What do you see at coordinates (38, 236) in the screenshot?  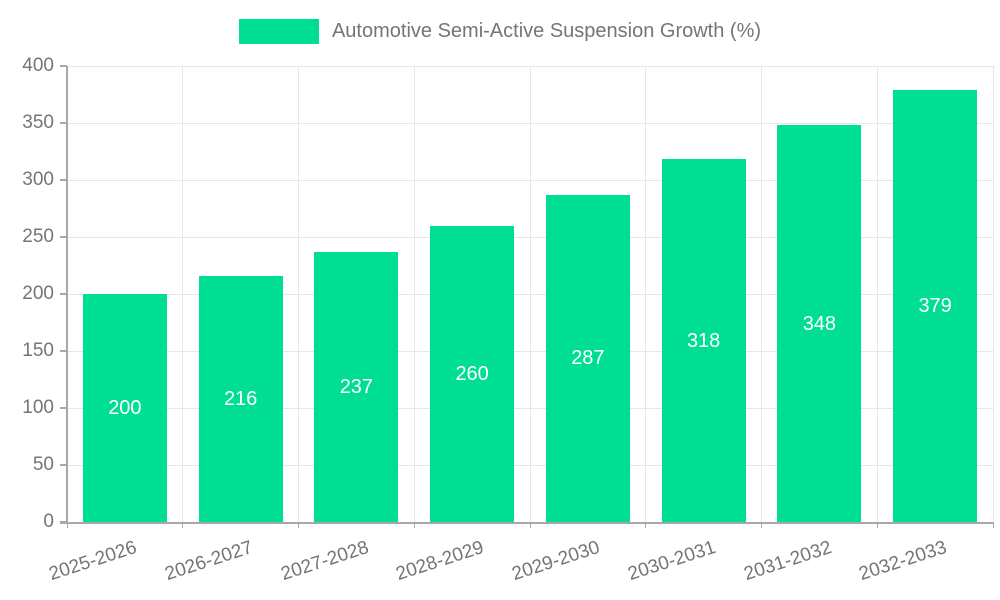 I see `y-axis-tick-label: 250` at bounding box center [38, 236].